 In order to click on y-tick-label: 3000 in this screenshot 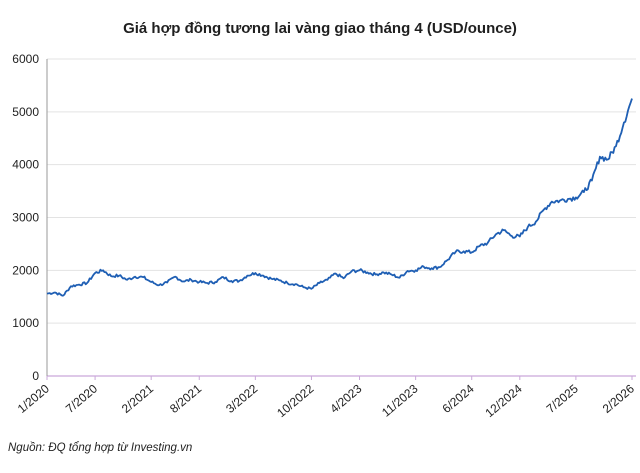, I will do `click(25, 218)`.